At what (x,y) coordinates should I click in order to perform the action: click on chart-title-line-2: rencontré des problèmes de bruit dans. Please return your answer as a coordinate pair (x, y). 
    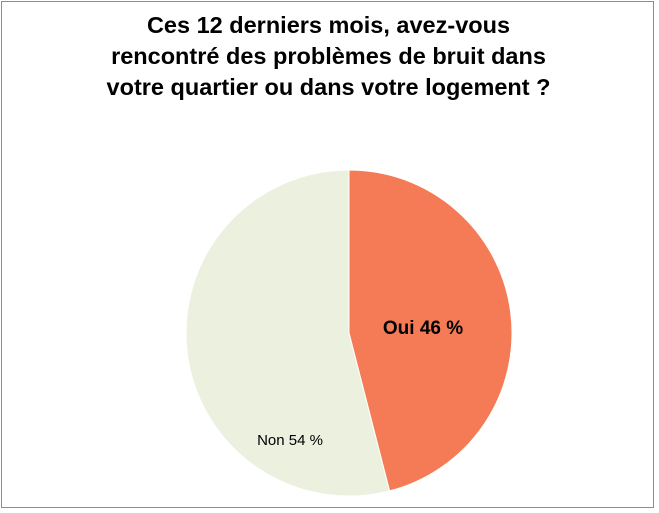
    Looking at the image, I should click on (328, 56).